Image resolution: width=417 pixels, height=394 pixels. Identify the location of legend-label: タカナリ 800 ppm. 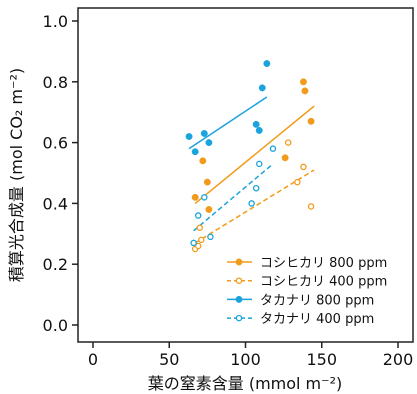
(317, 300).